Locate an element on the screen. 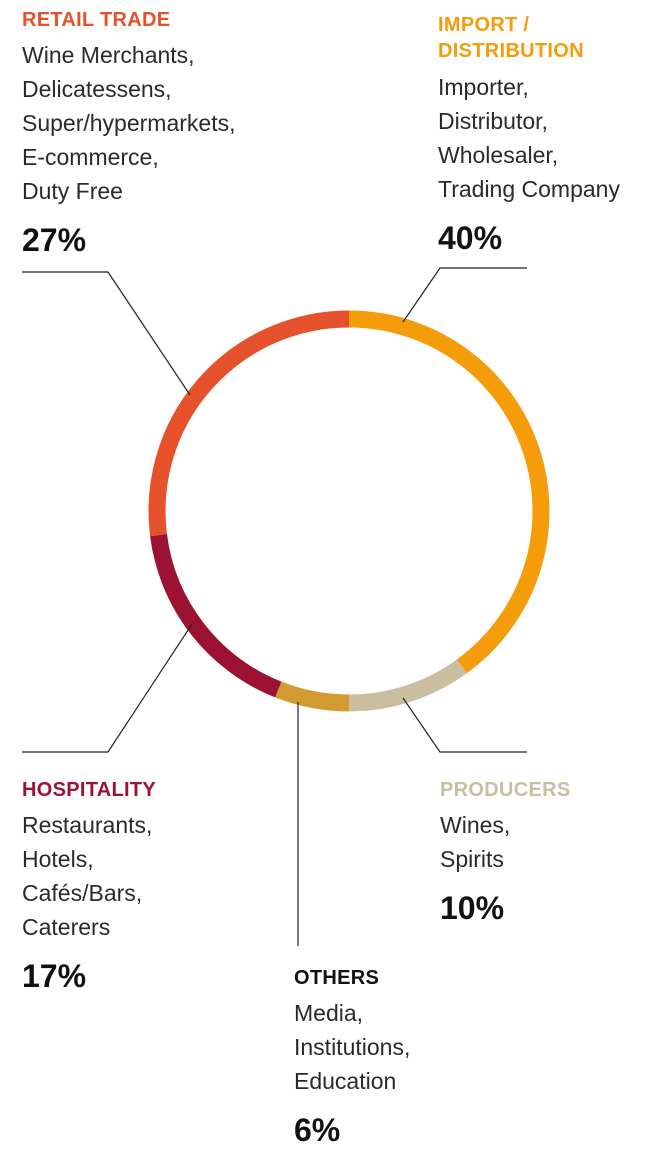 The width and height of the screenshot is (672, 1150). legend-others: OTHERS Media, Institutions, Education 6% is located at coordinates (352, 1058).